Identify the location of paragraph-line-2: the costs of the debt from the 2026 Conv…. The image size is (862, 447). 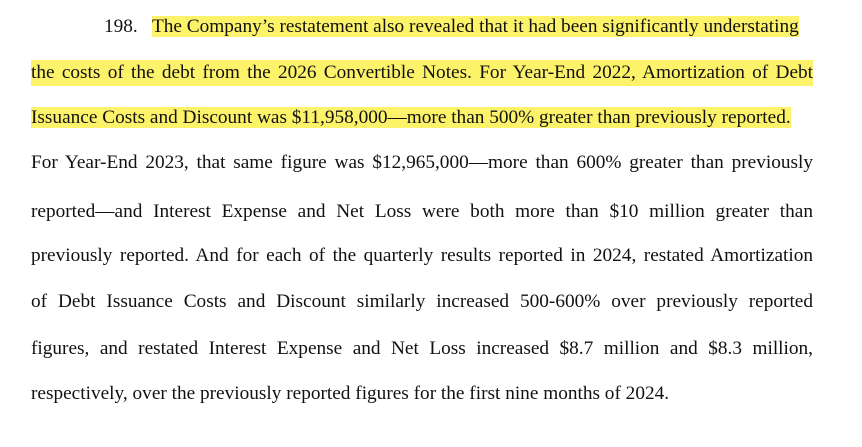
(422, 73).